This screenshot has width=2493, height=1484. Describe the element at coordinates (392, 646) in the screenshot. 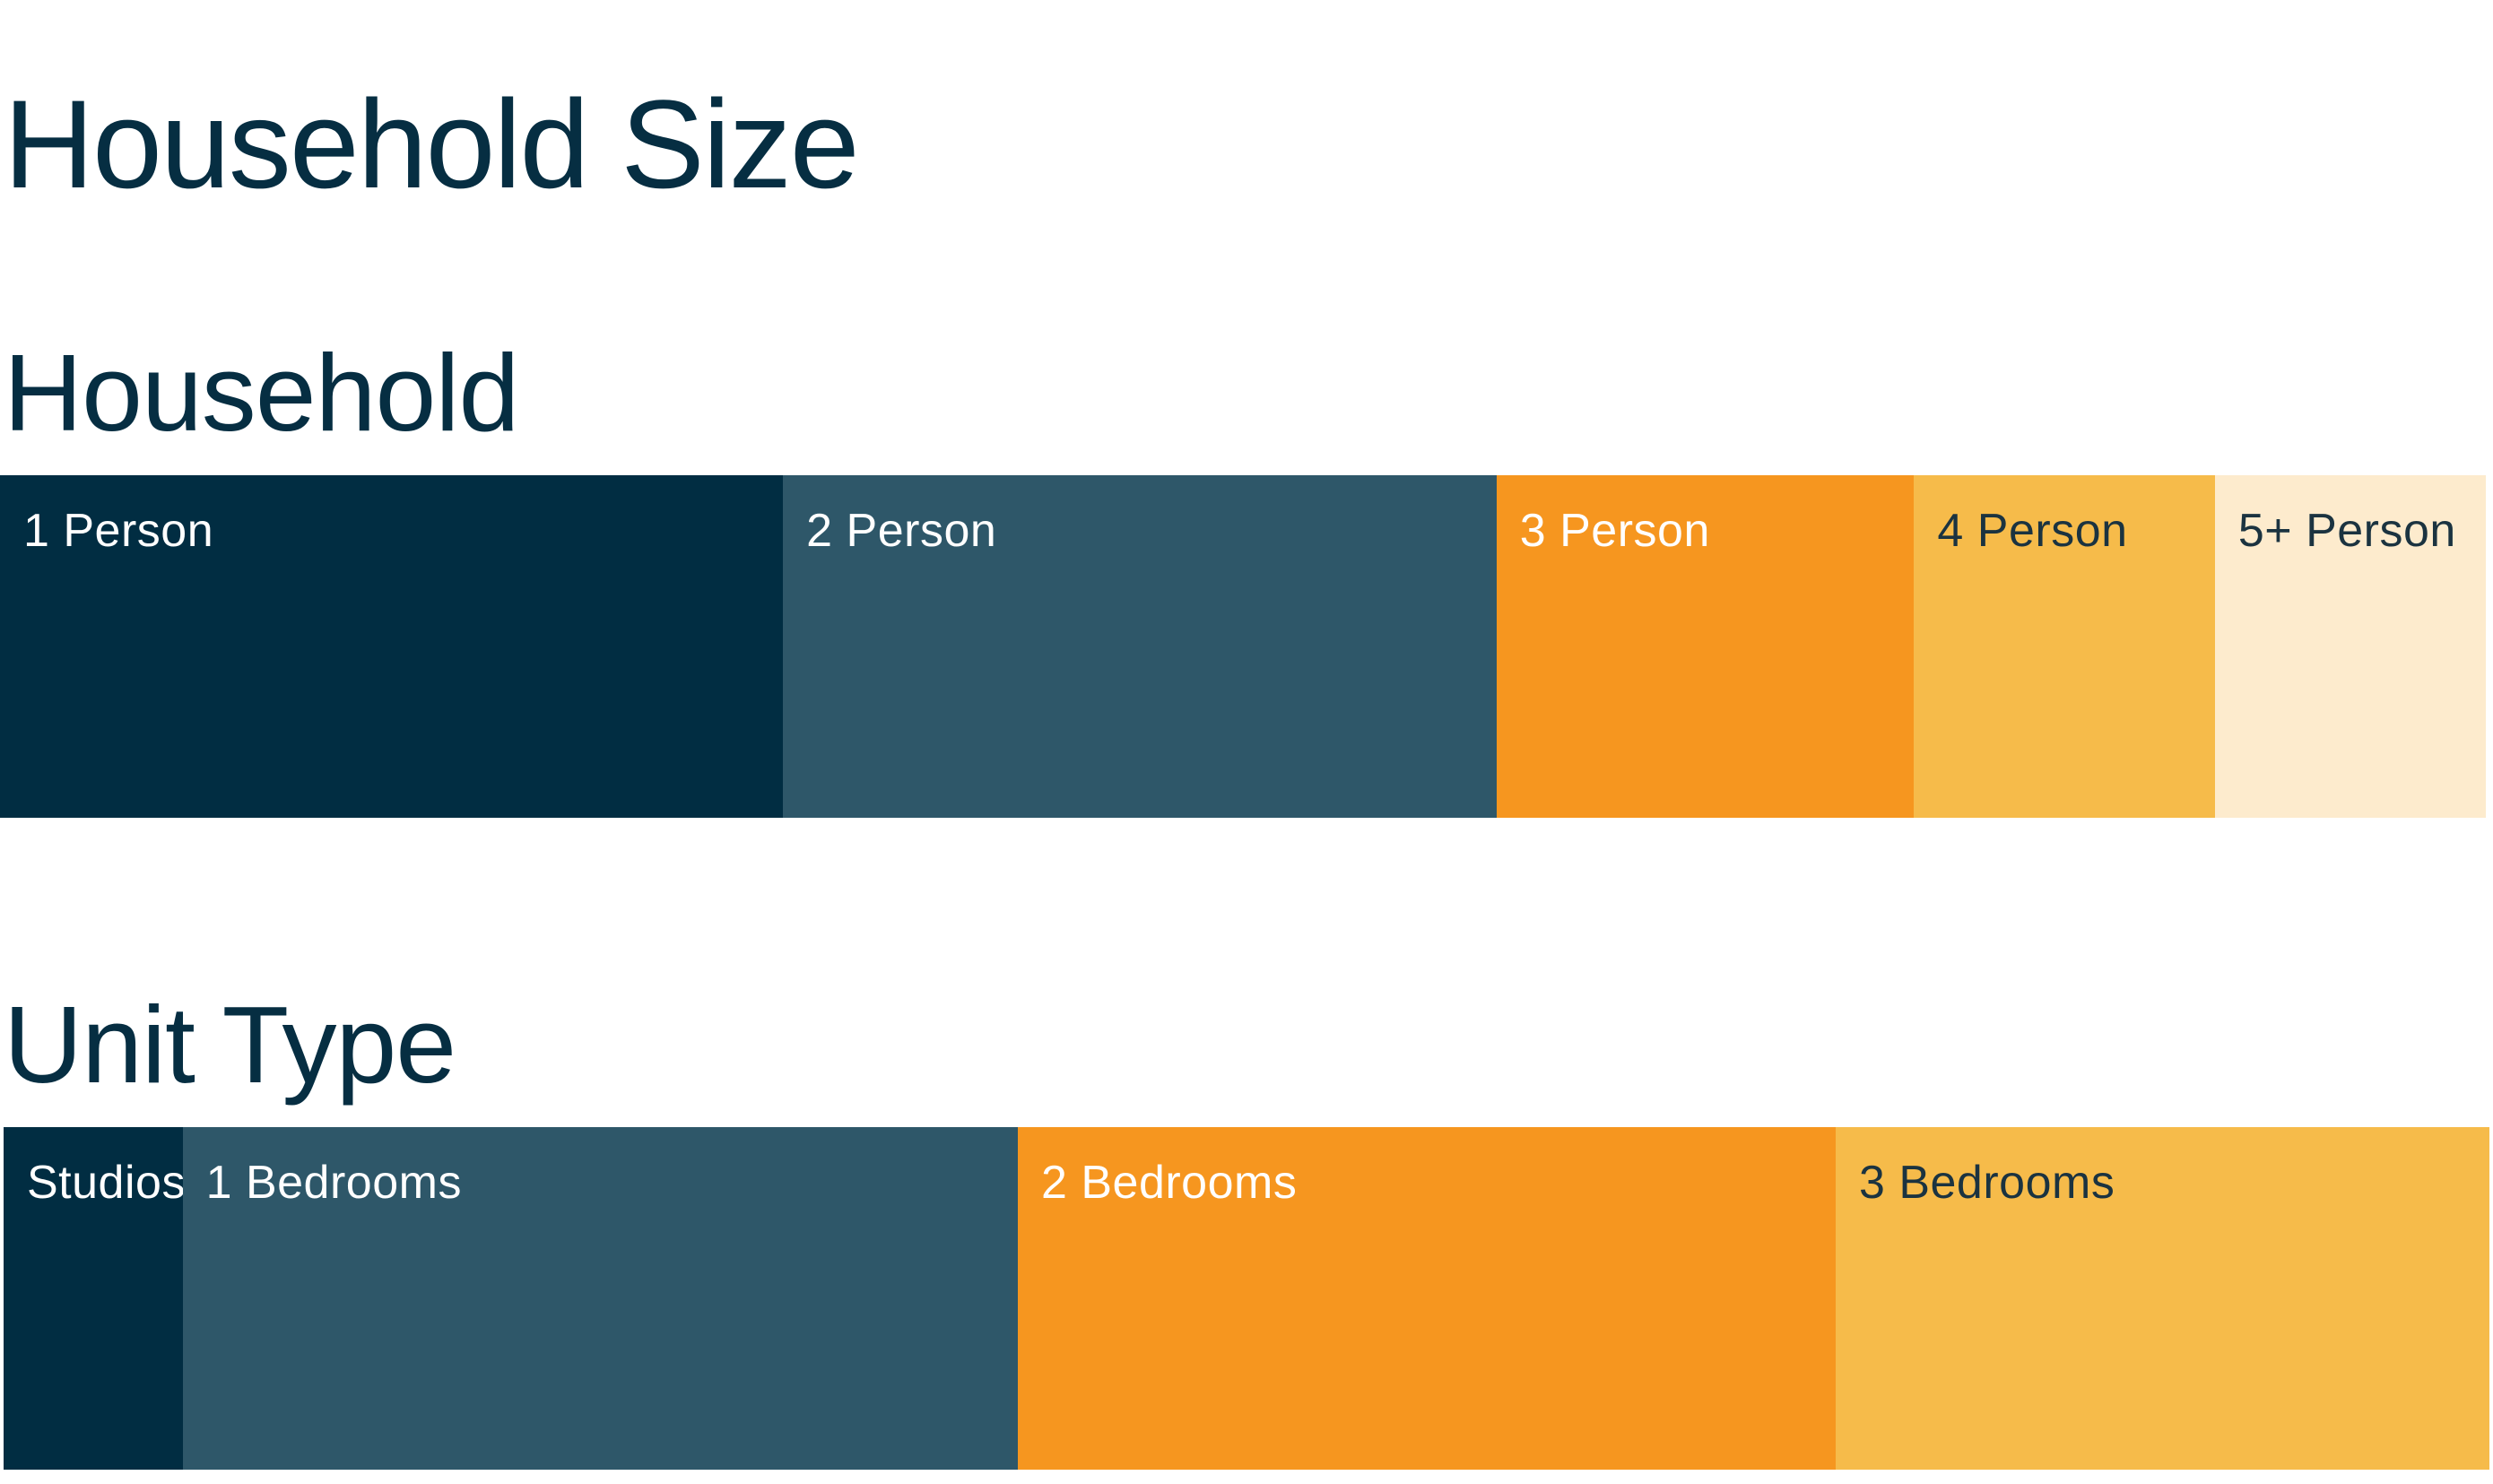

I see `bar-segment-1-person: 1 Person` at that location.